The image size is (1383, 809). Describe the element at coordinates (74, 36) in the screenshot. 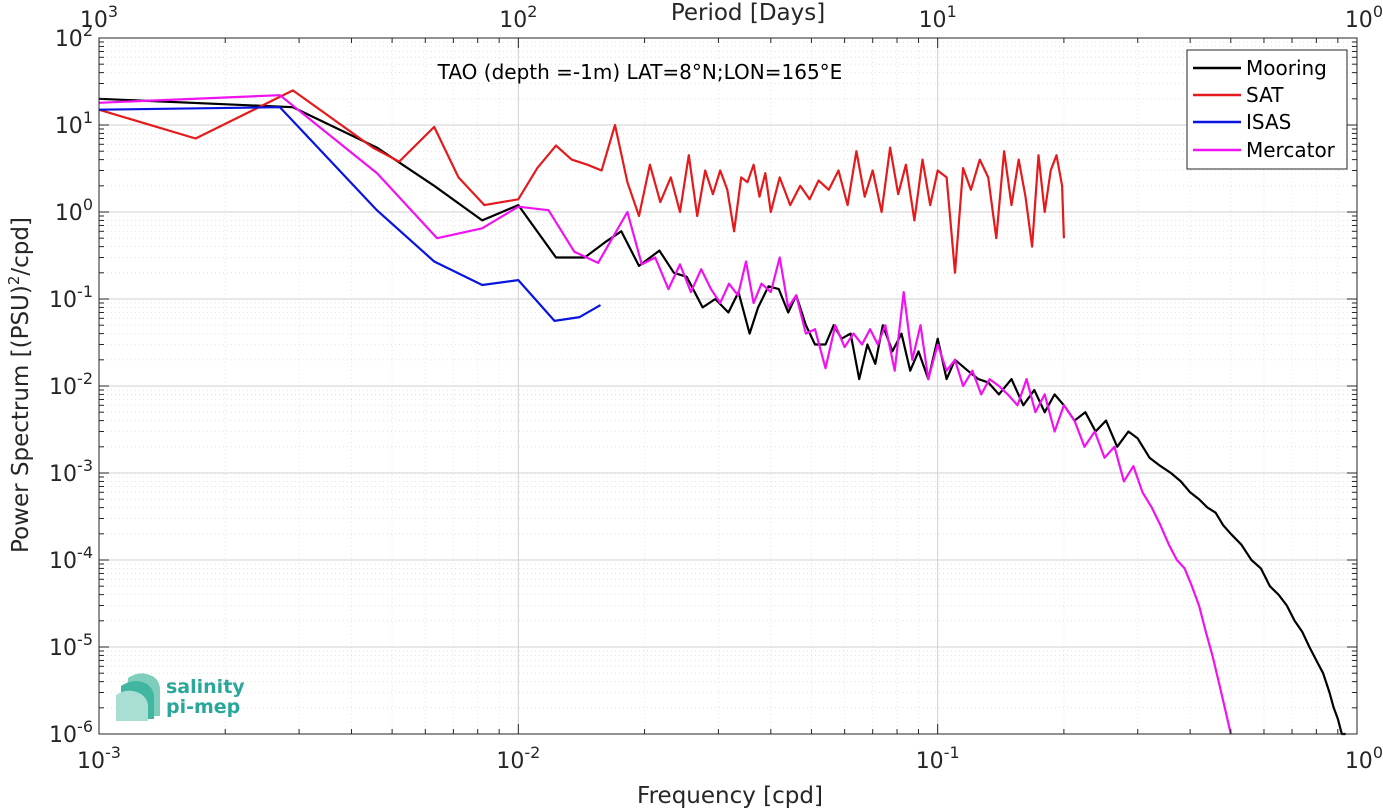

I see `y-tick-label: 10²` at that location.